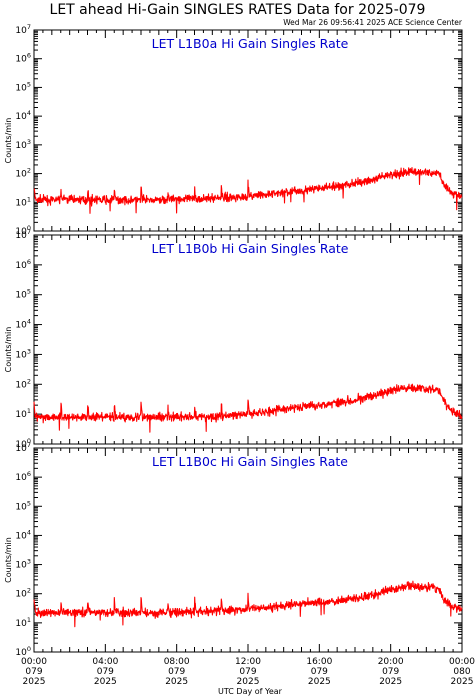 The height and width of the screenshot is (700, 475). I want to click on panel-title: LET L1B0c Hi Gain Singles Rate, so click(250, 461).